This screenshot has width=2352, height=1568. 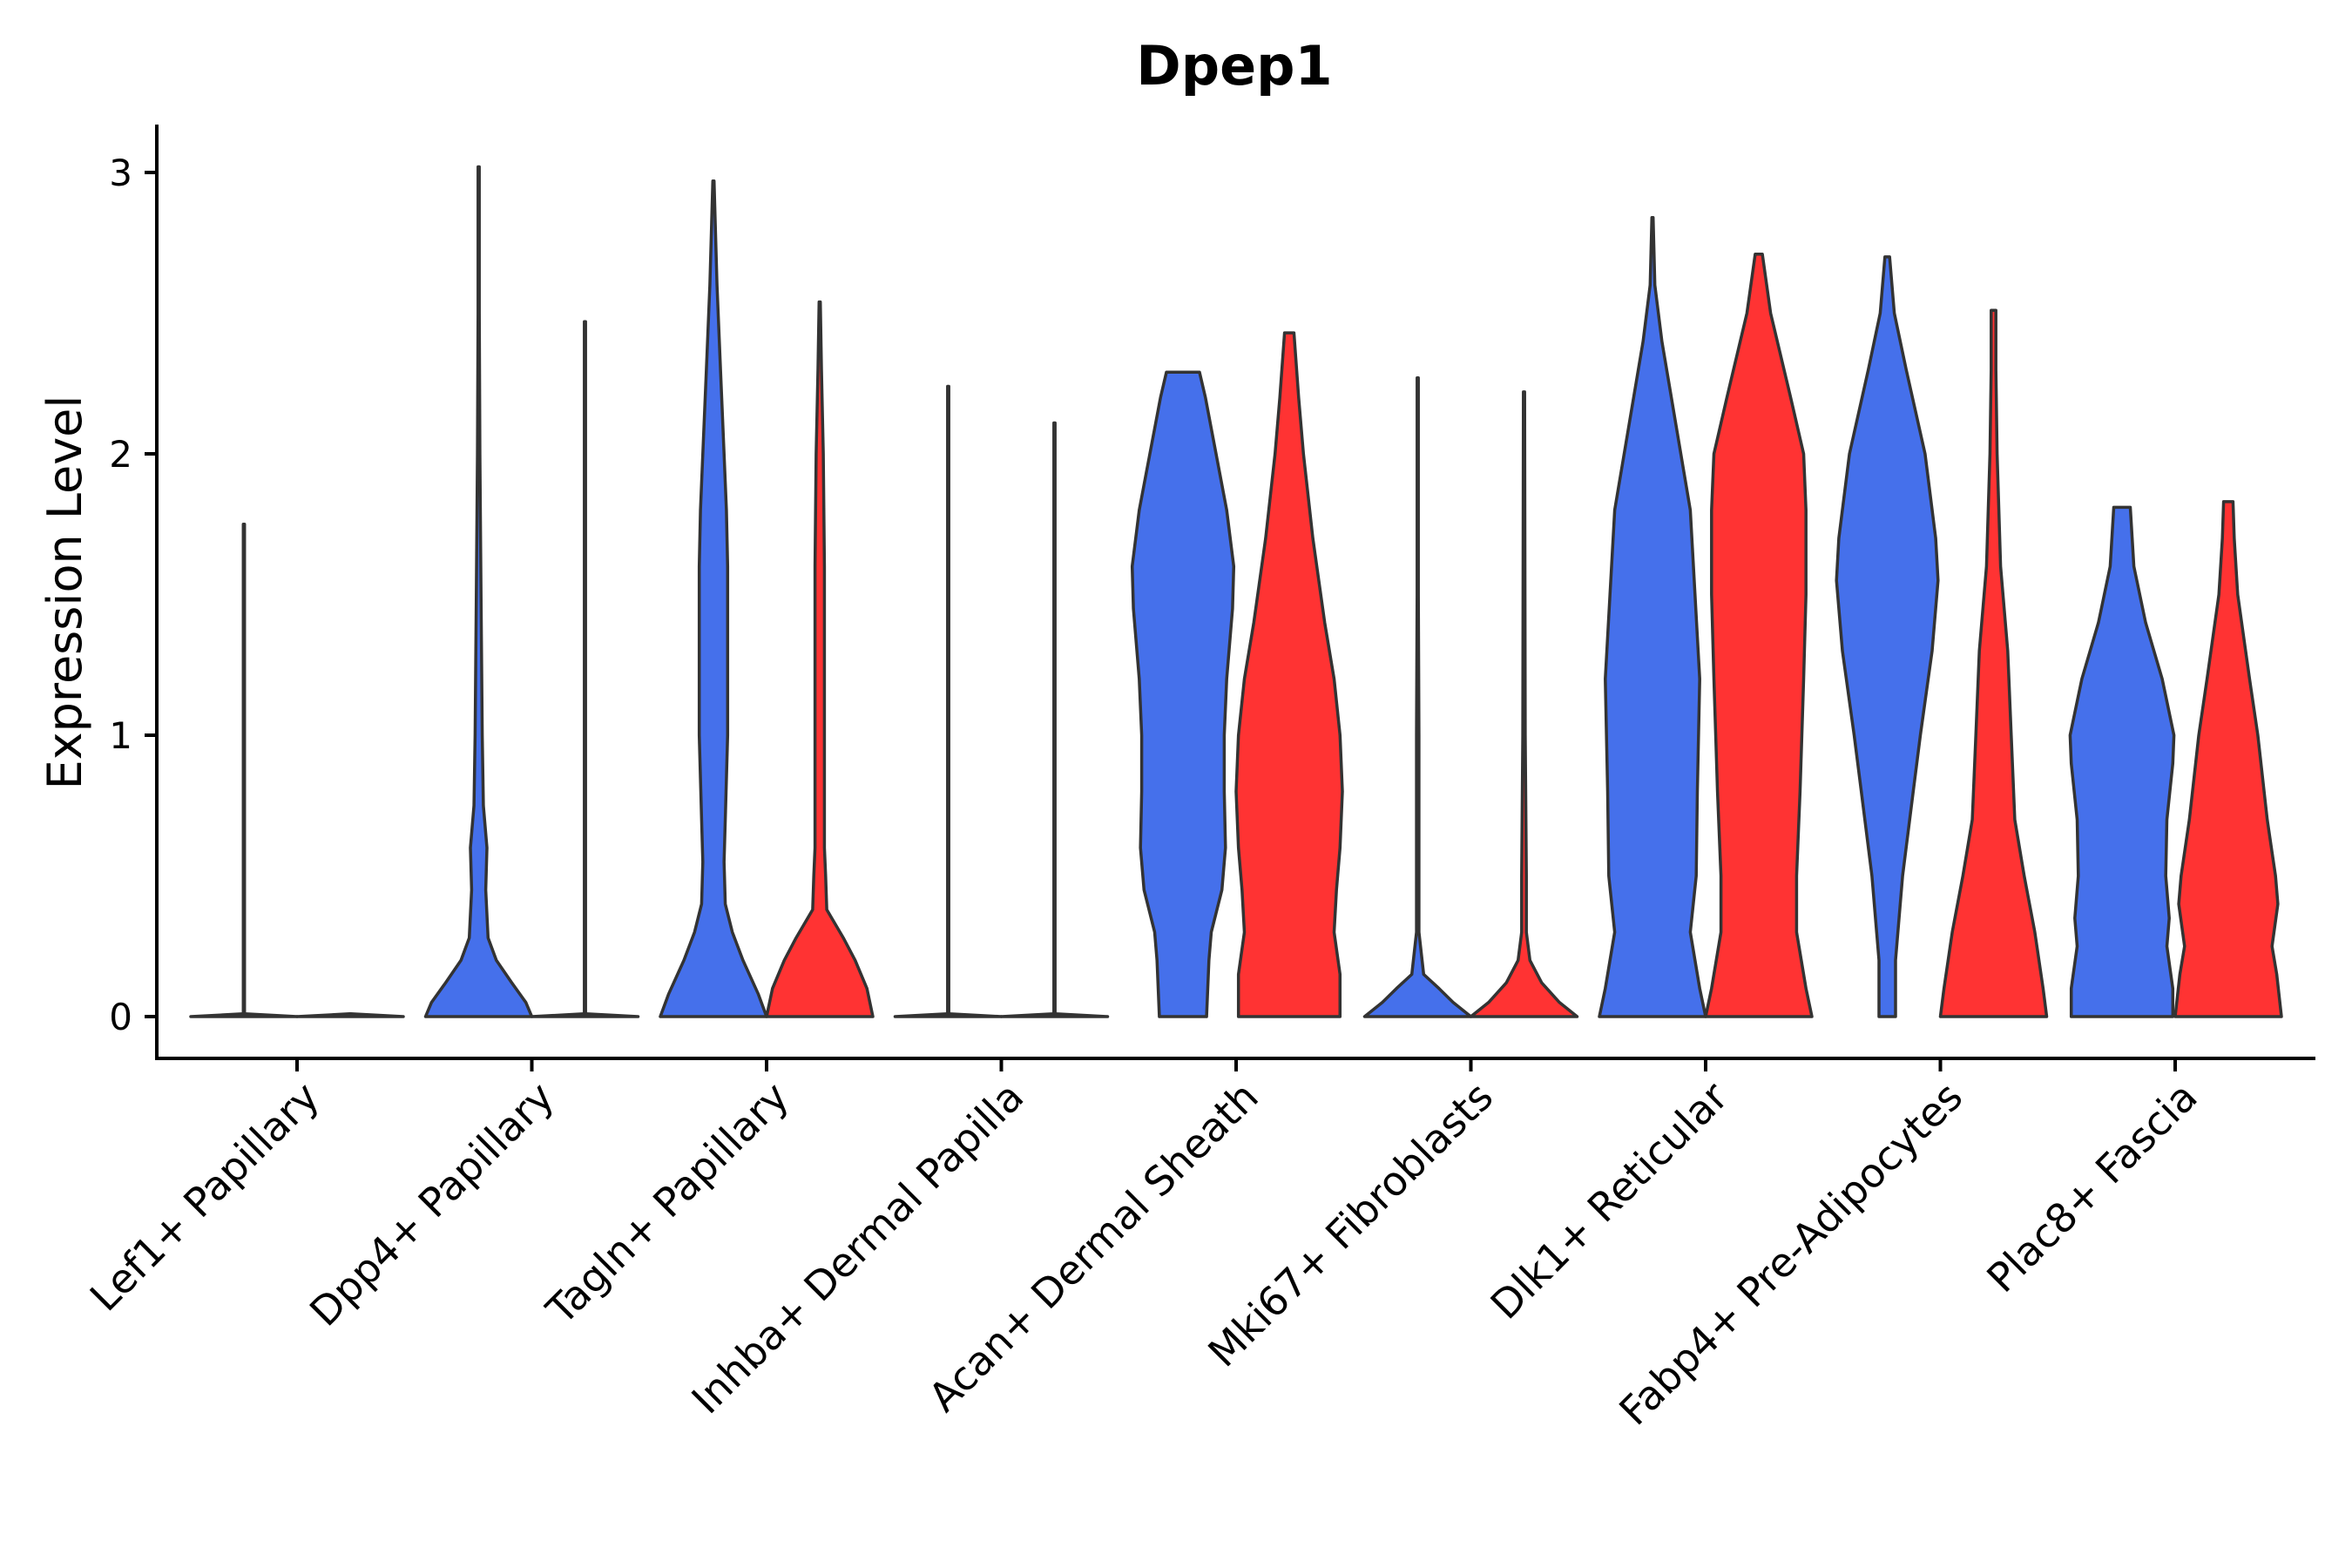 What do you see at coordinates (1234, 66) in the screenshot?
I see `chart-title: Dpep1` at bounding box center [1234, 66].